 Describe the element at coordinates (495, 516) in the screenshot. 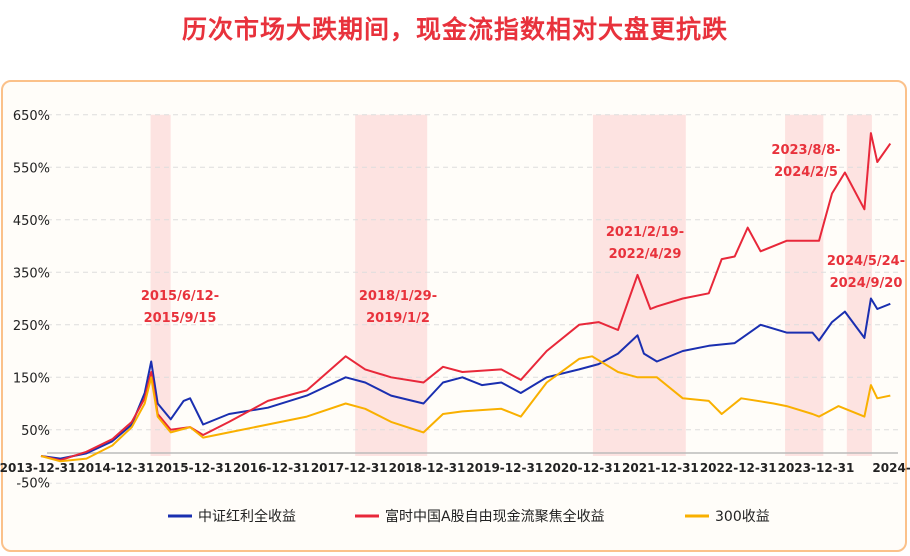

I see `legend-label: 富时中国A股自由现金流聚焦全收益` at that location.